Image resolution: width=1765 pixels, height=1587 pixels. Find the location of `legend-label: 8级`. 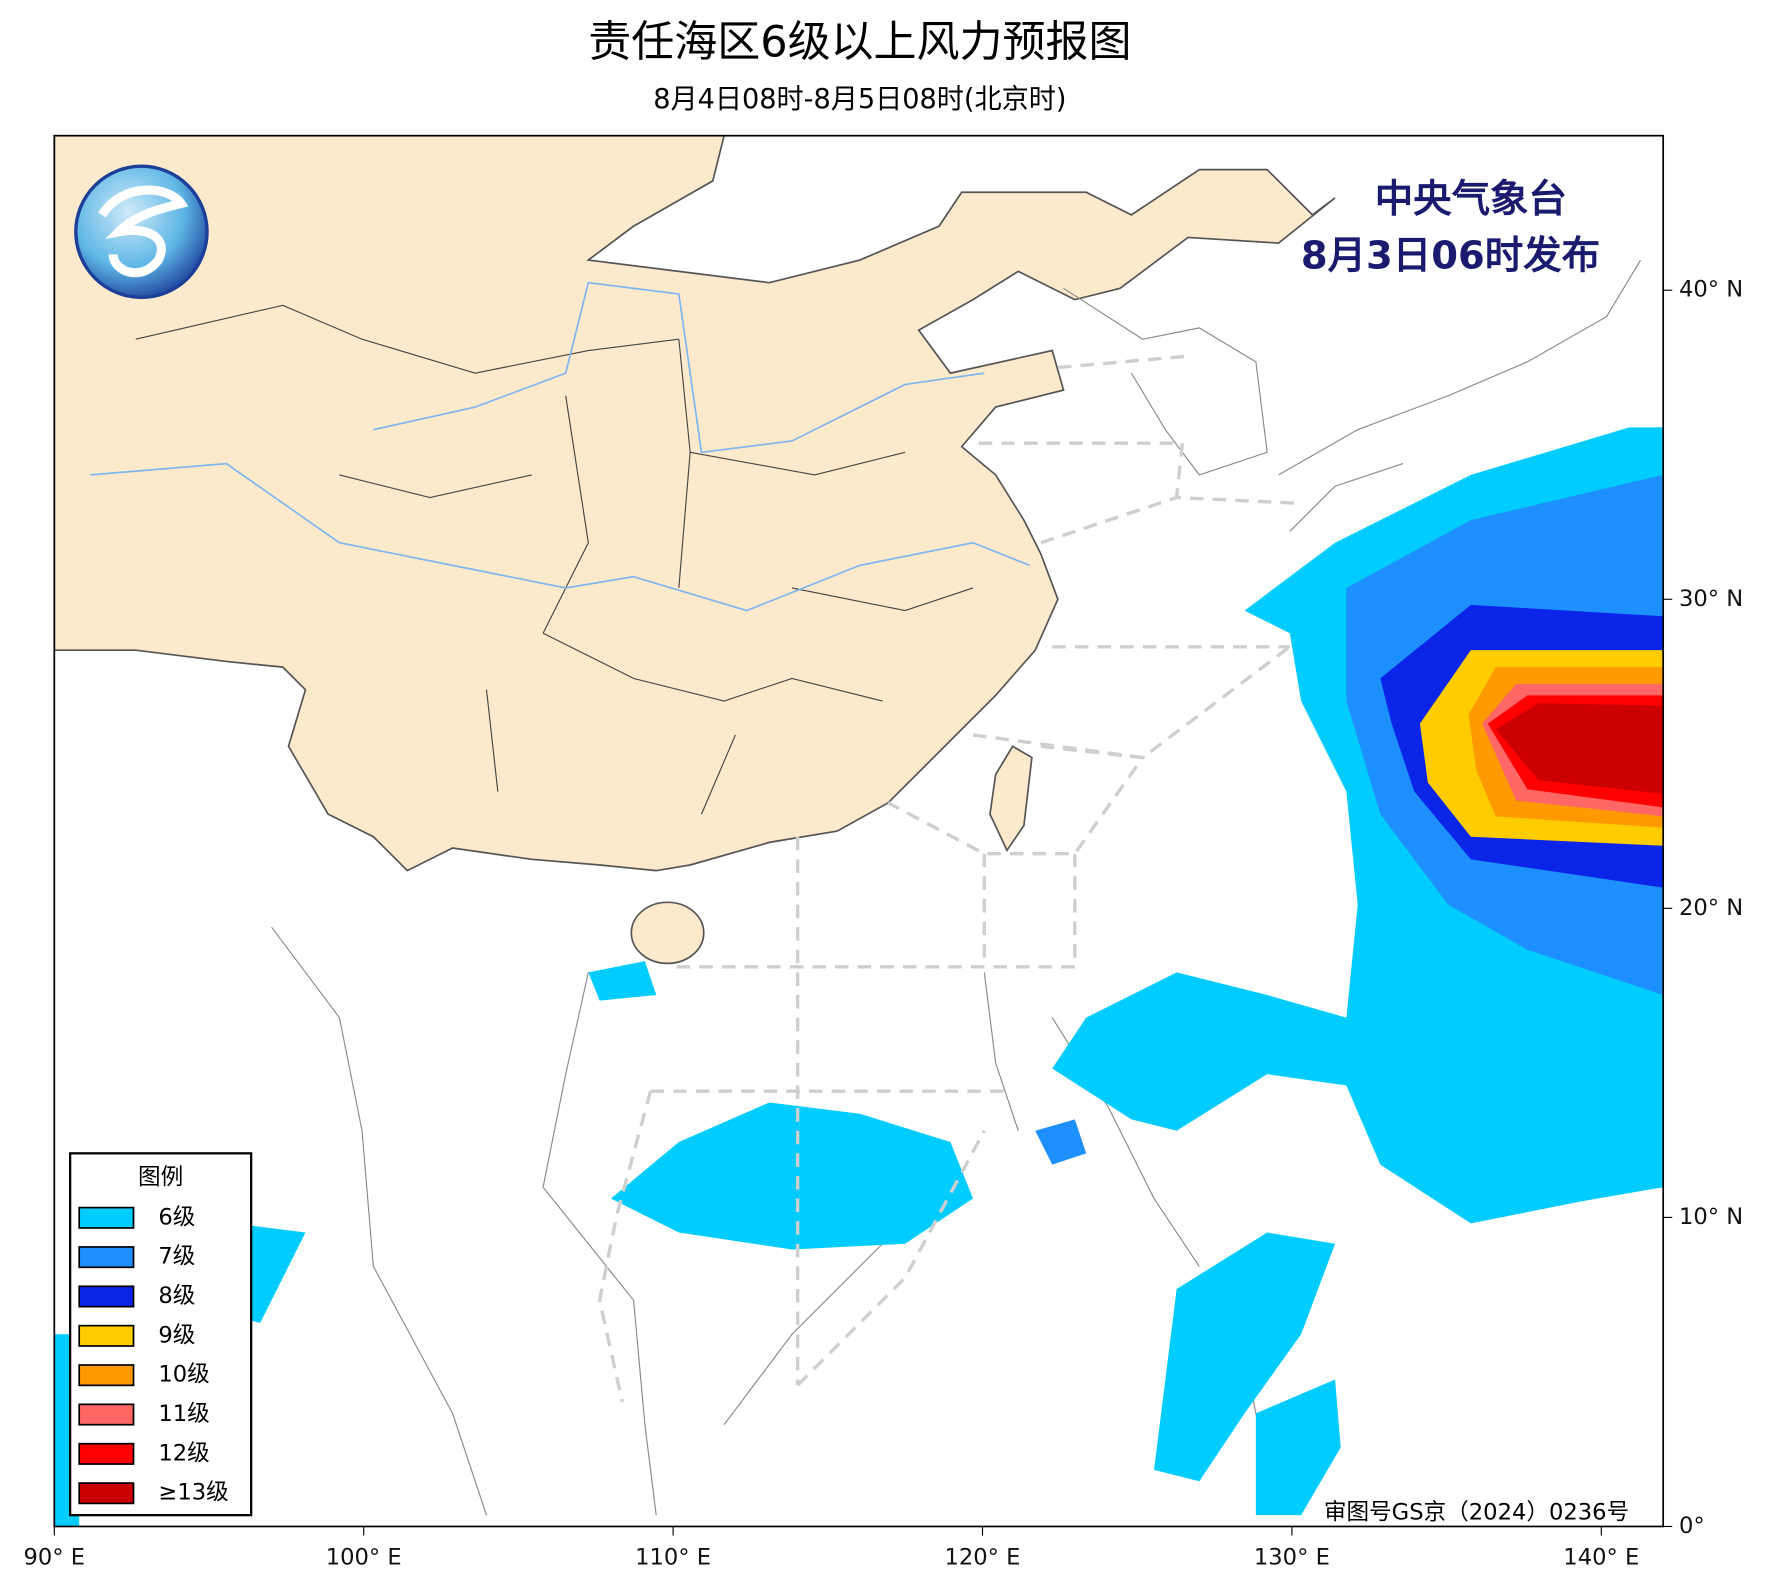

legend-label: 8级 is located at coordinates (176, 1296).